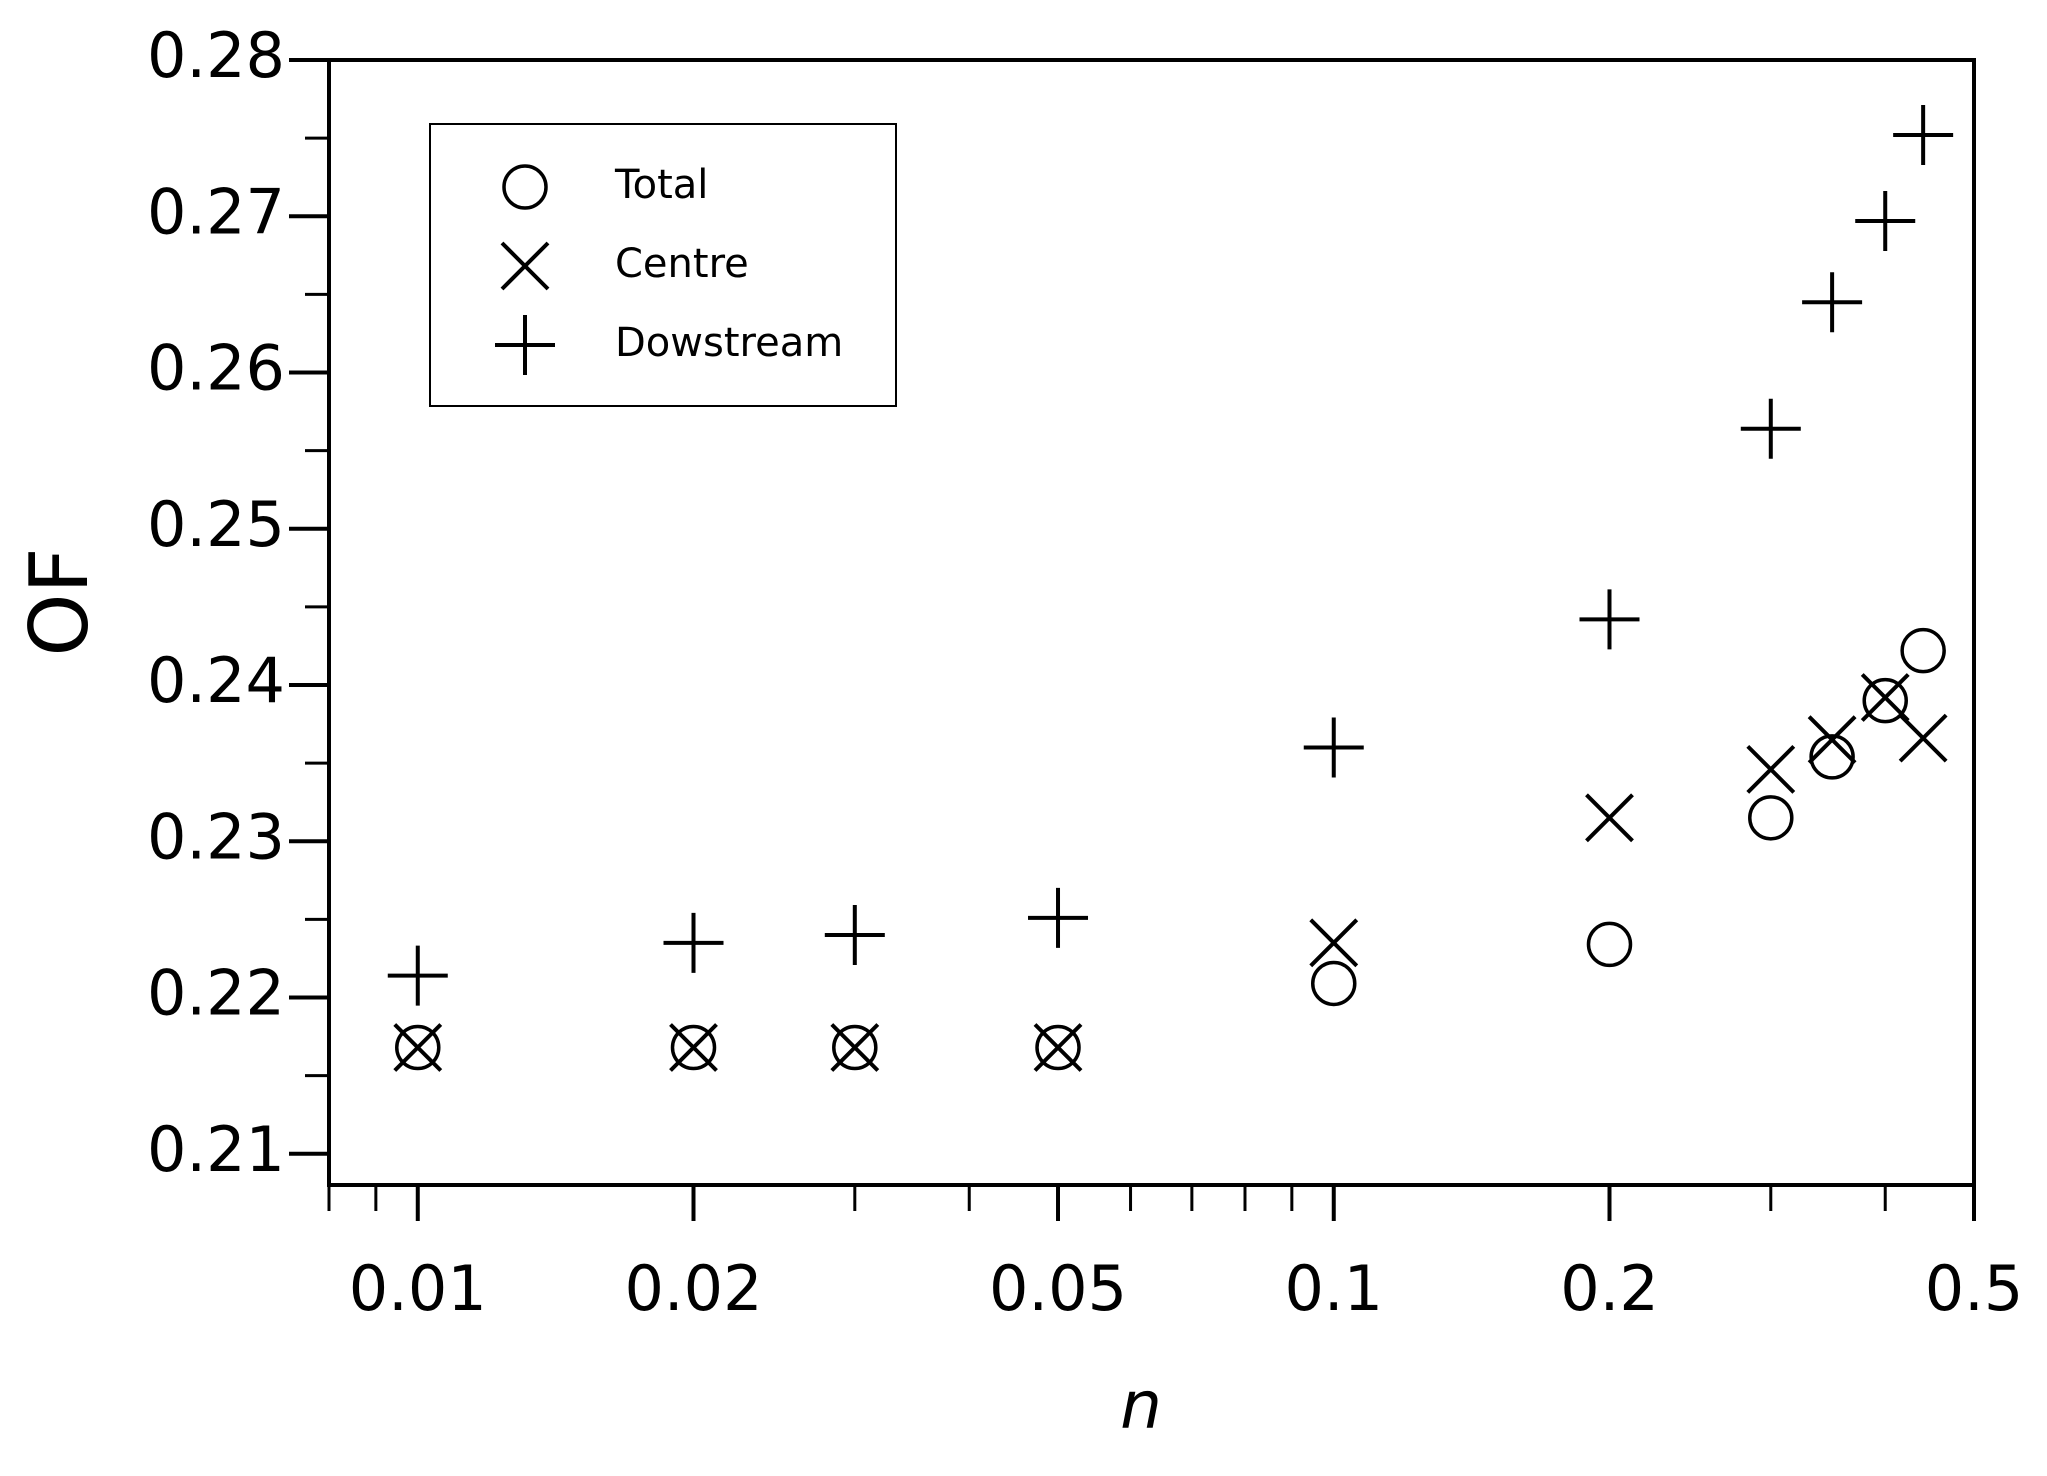  Describe the element at coordinates (1974, 1288) in the screenshot. I see `x-tick-label: 0.5` at that location.